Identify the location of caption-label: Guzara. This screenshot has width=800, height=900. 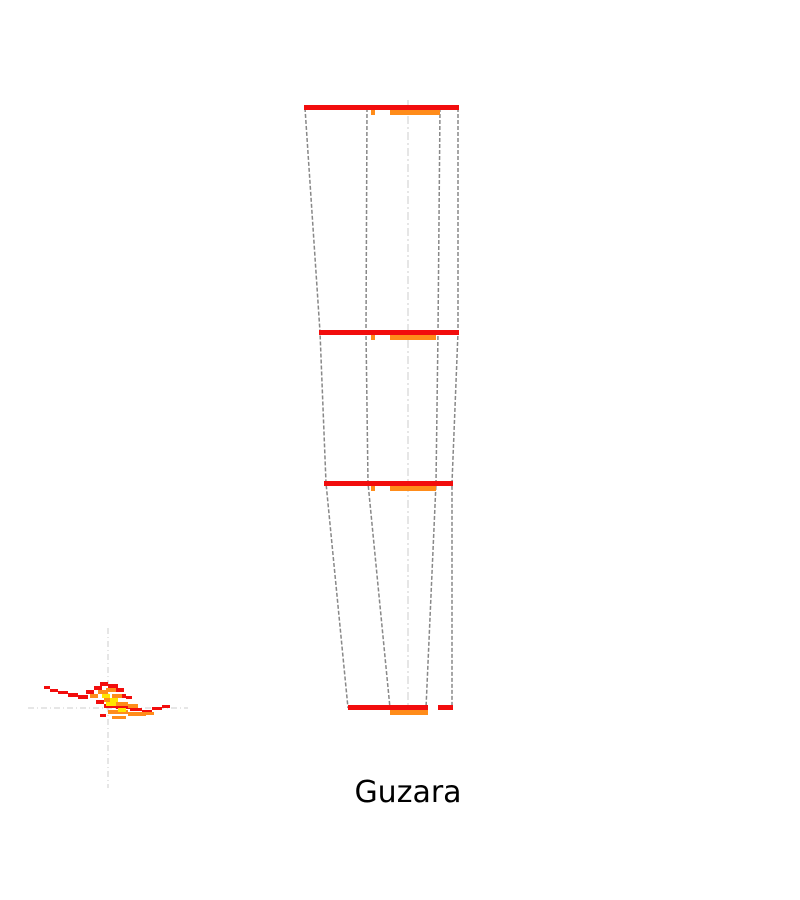
(408, 792).